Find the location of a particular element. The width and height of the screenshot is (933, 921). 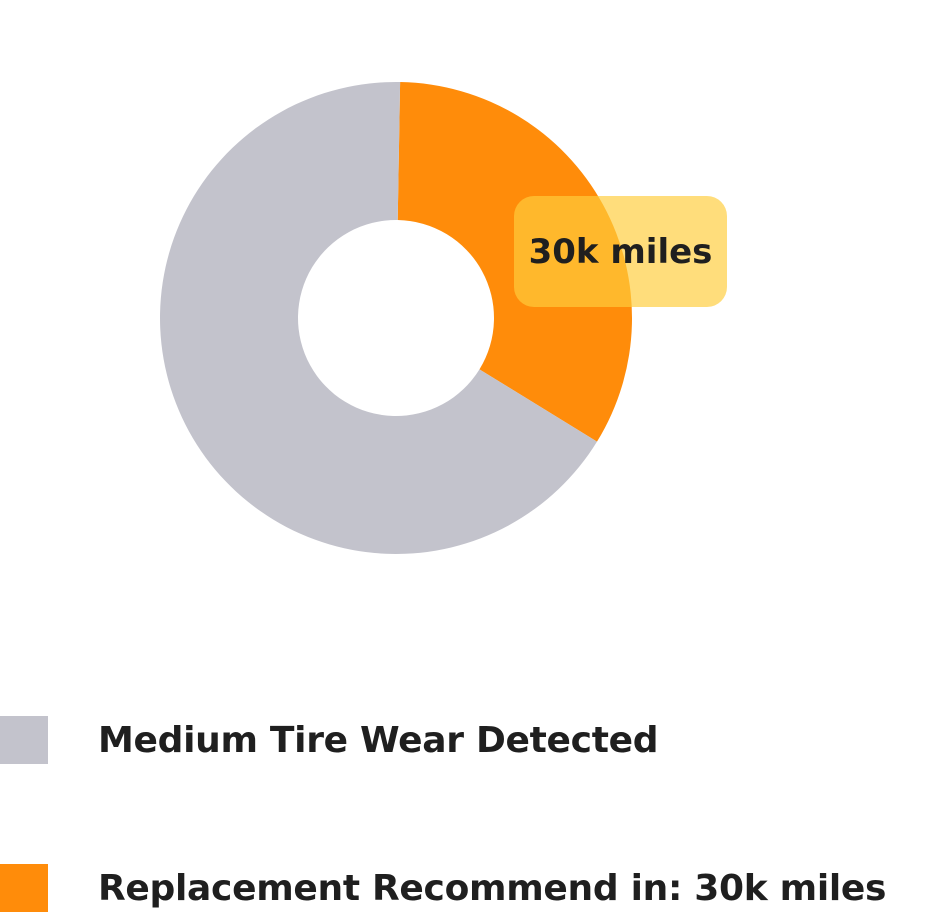

legend-swatch-gray is located at coordinates (24, 740).